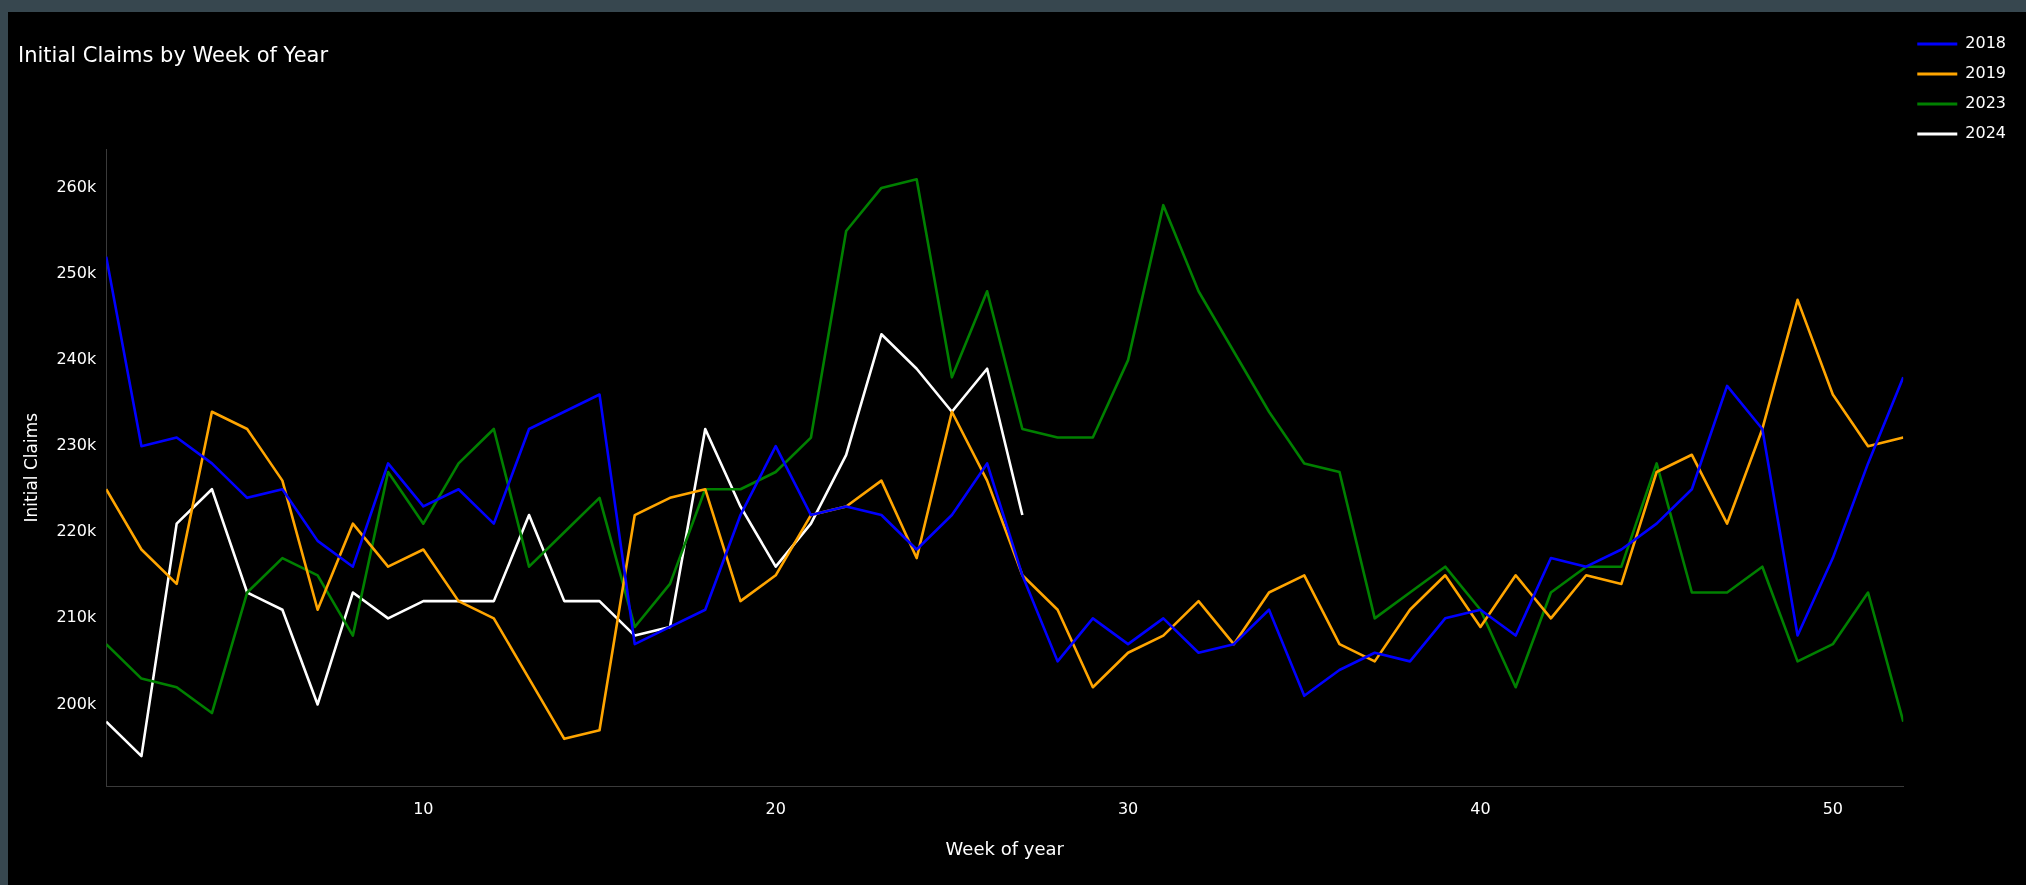 The width and height of the screenshot is (2026, 885). What do you see at coordinates (76, 359) in the screenshot?
I see `y-tick-label: 240k` at bounding box center [76, 359].